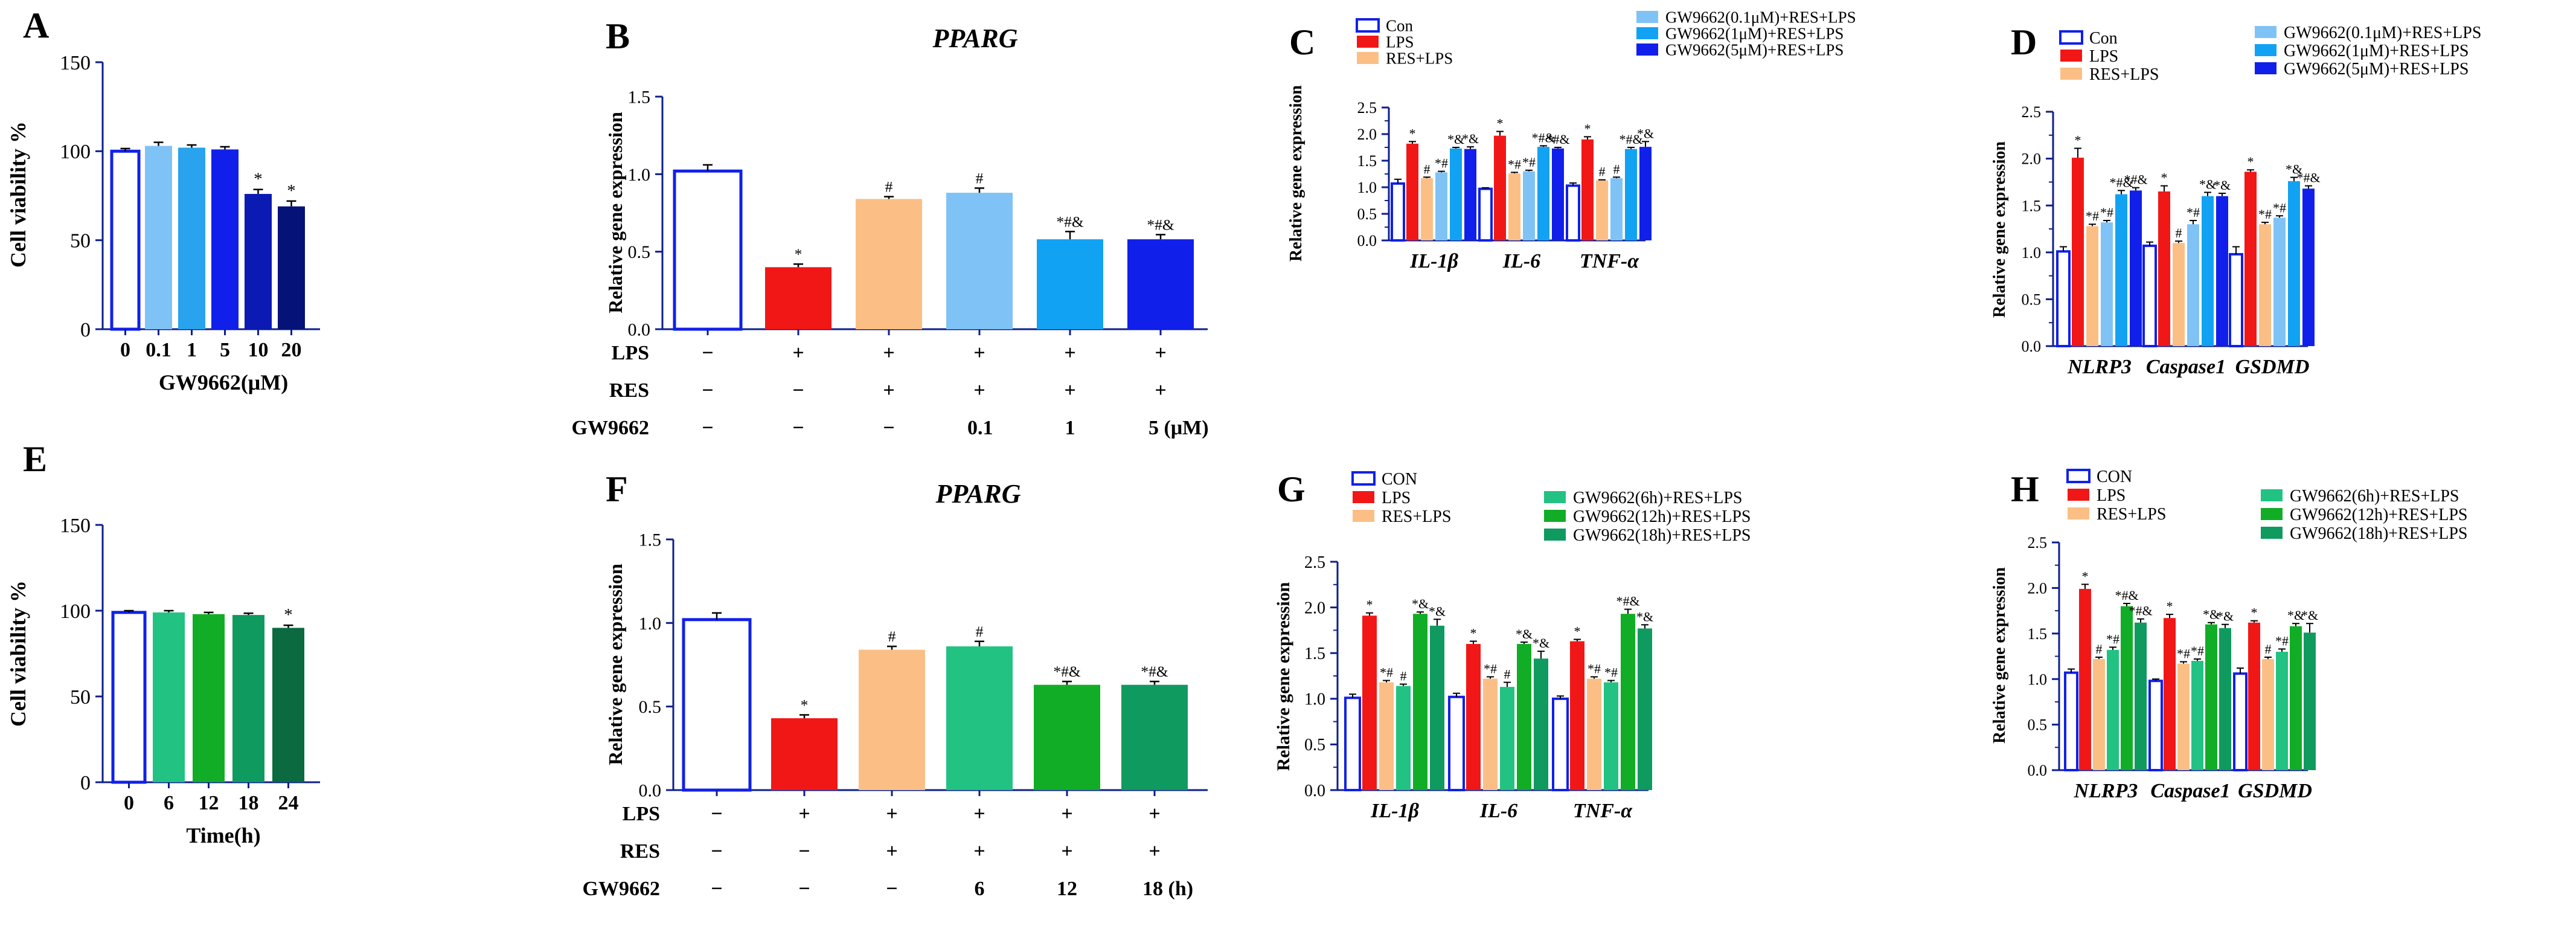  Describe the element at coordinates (223, 382) in the screenshot. I see `x-axis-label: GW9662(μM)` at that location.